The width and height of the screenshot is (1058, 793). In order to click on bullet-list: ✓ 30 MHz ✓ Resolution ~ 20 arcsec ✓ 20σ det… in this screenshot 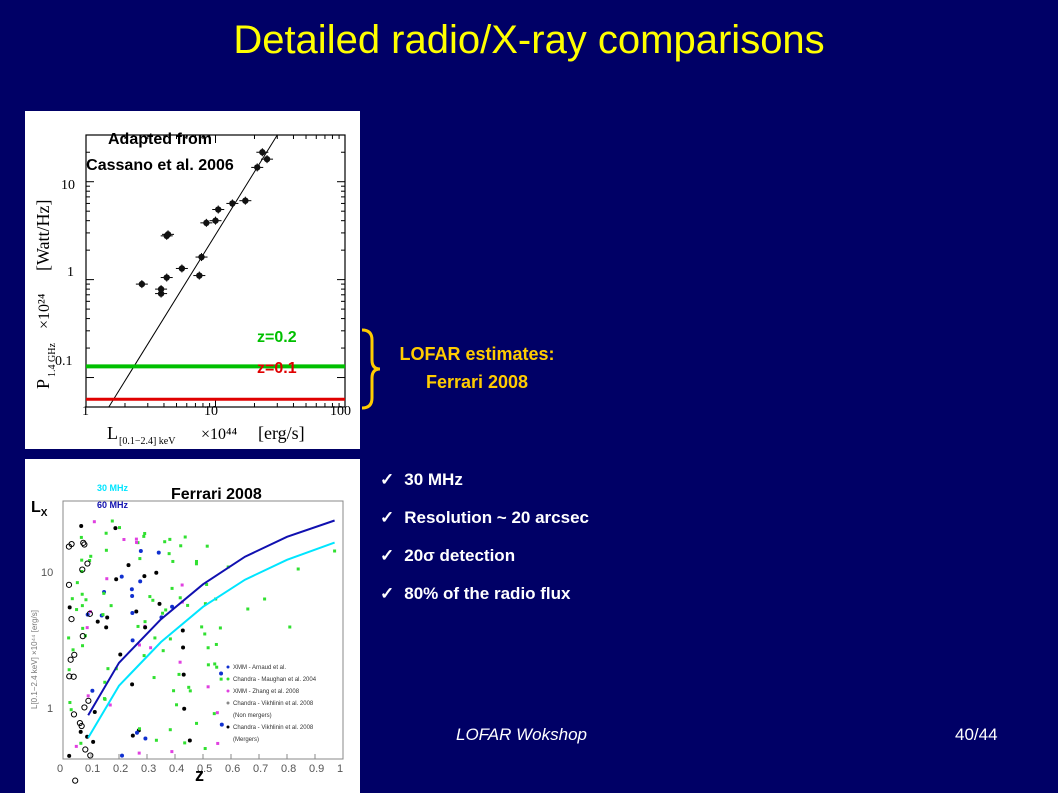, I will do `click(484, 546)`.